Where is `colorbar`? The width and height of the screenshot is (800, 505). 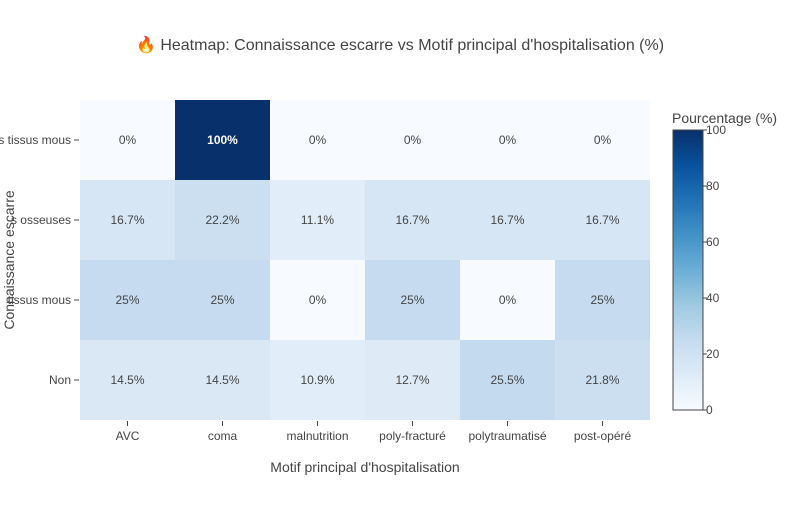
colorbar is located at coordinates (688, 270).